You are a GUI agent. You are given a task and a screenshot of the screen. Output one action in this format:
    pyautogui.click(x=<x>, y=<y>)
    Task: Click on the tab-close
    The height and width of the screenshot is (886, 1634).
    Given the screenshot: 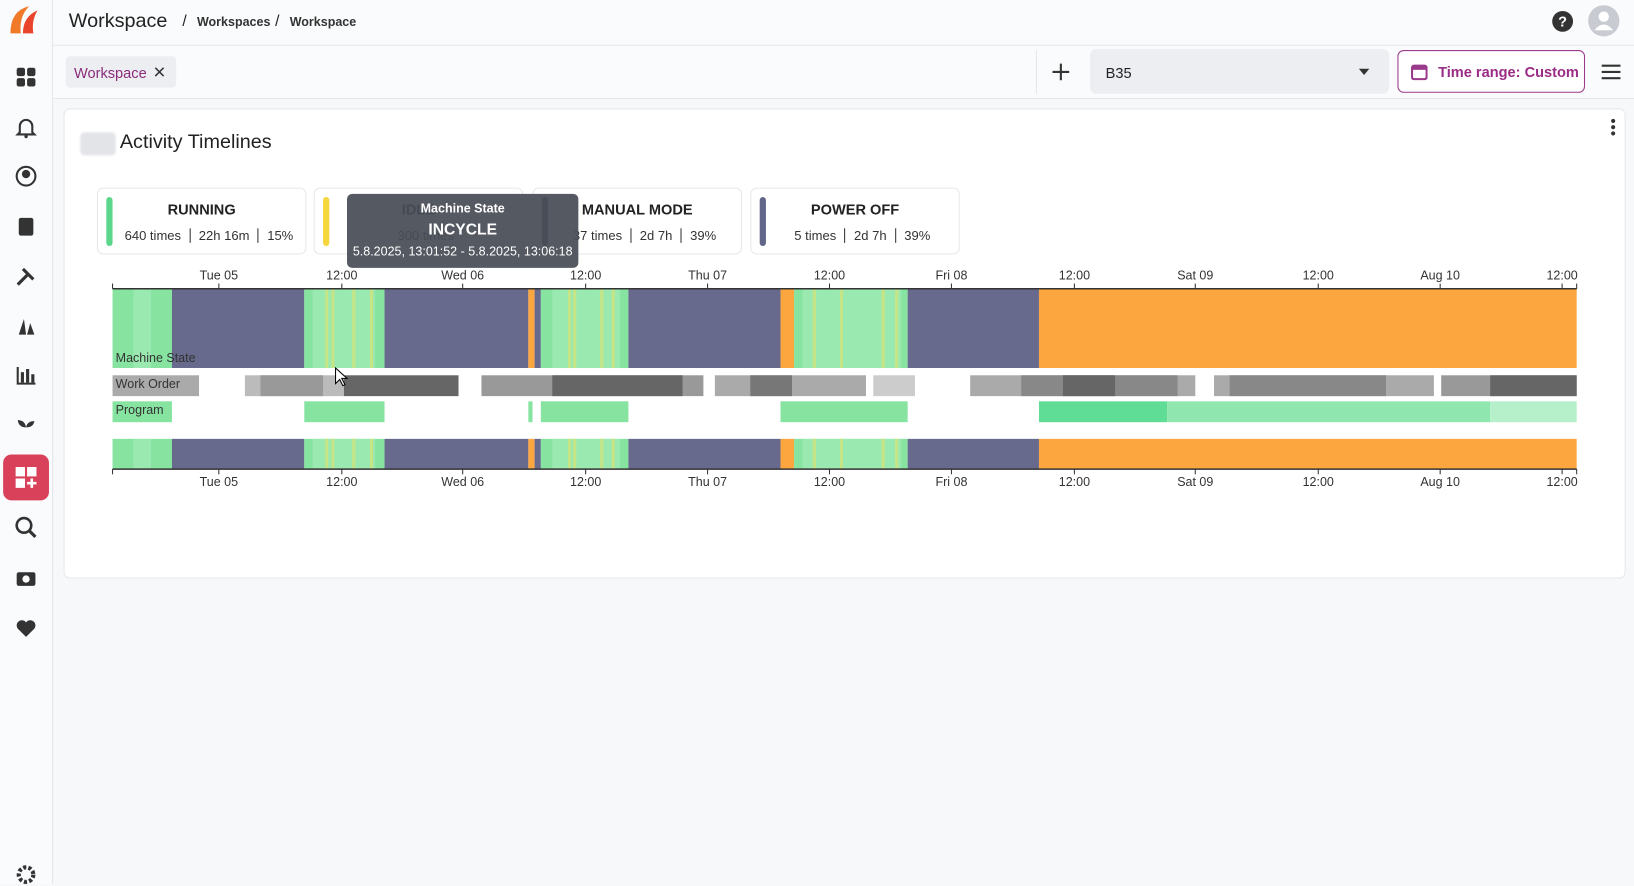 What is the action you would take?
    pyautogui.click(x=159, y=72)
    